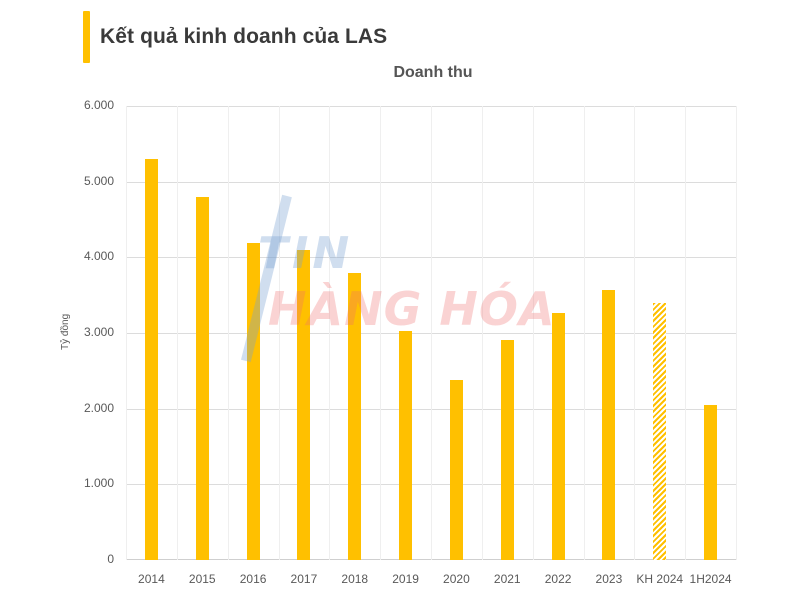 This screenshot has width=800, height=600. What do you see at coordinates (660, 431) in the screenshot?
I see `bar-kh-2024` at bounding box center [660, 431].